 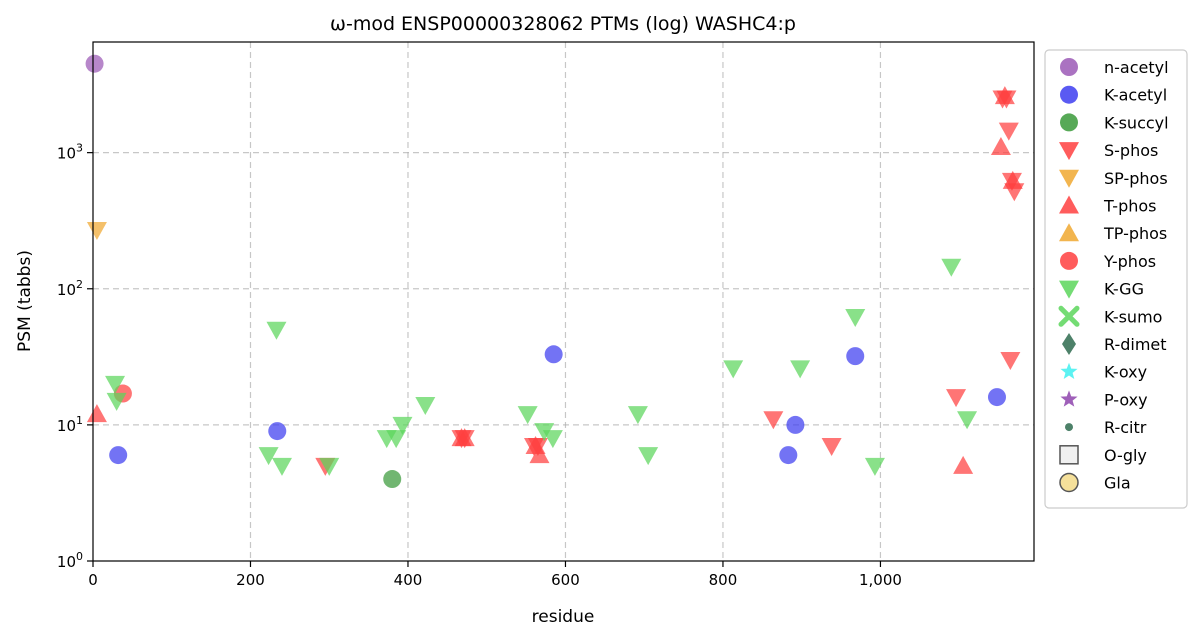 What do you see at coordinates (1131, 150) in the screenshot?
I see `legend-label-s-phos: S-phos` at bounding box center [1131, 150].